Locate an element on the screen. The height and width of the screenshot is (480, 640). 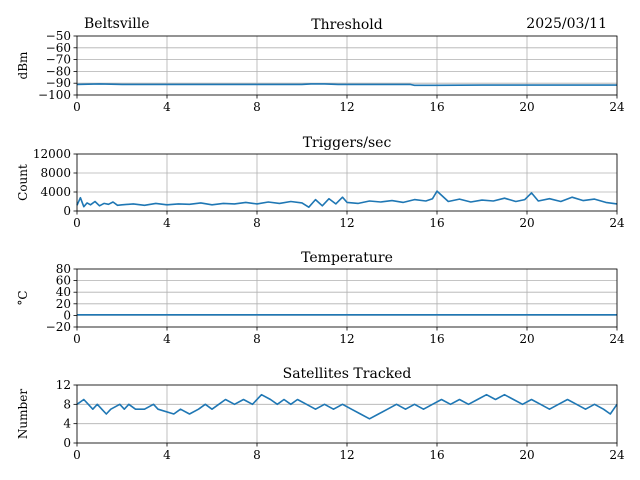
satellites-x-tick-label: 24 is located at coordinates (617, 455).